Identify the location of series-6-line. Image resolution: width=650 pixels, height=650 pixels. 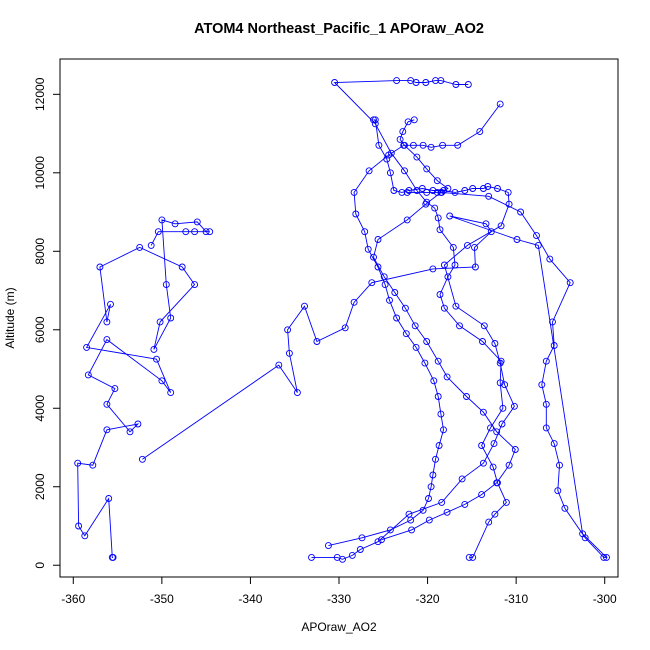
(444, 330).